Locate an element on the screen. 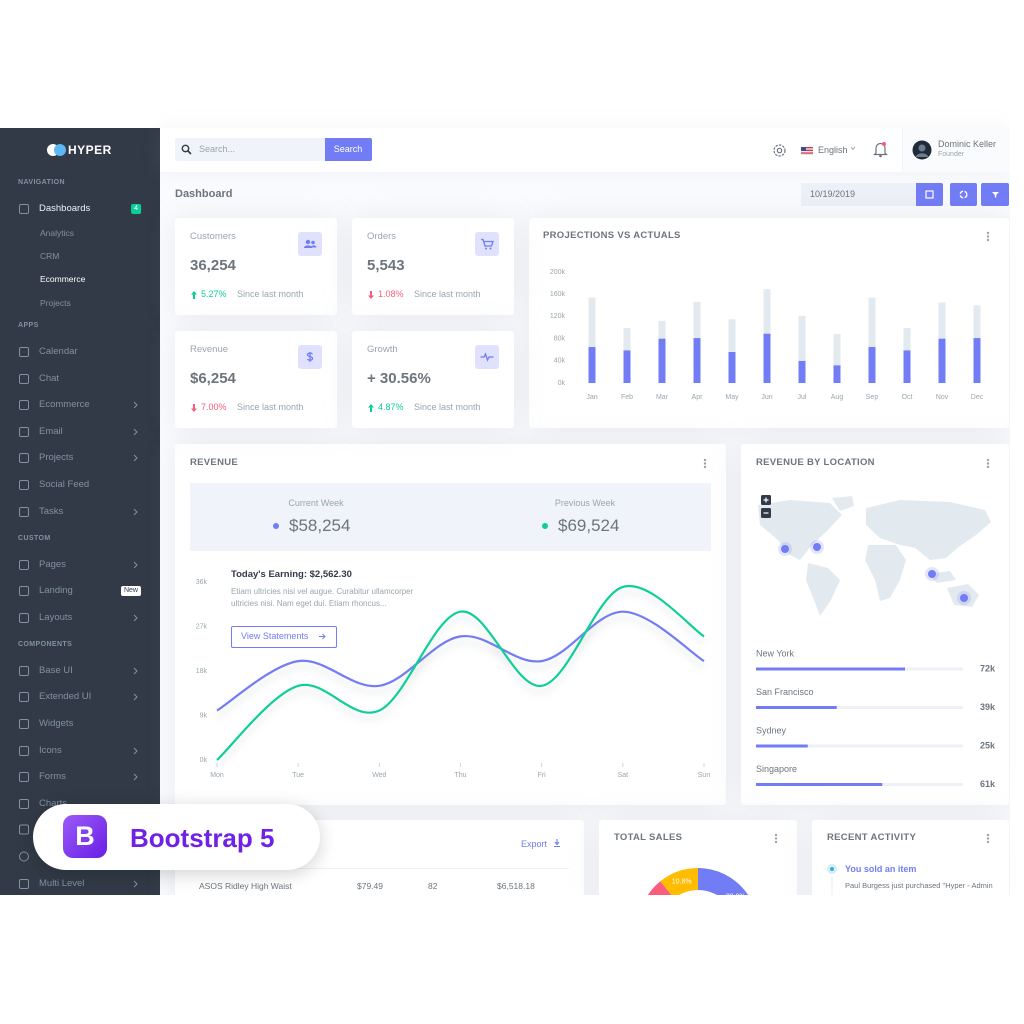 This screenshot has height=1024, width=1024. search-button-label: Search is located at coordinates (348, 149).